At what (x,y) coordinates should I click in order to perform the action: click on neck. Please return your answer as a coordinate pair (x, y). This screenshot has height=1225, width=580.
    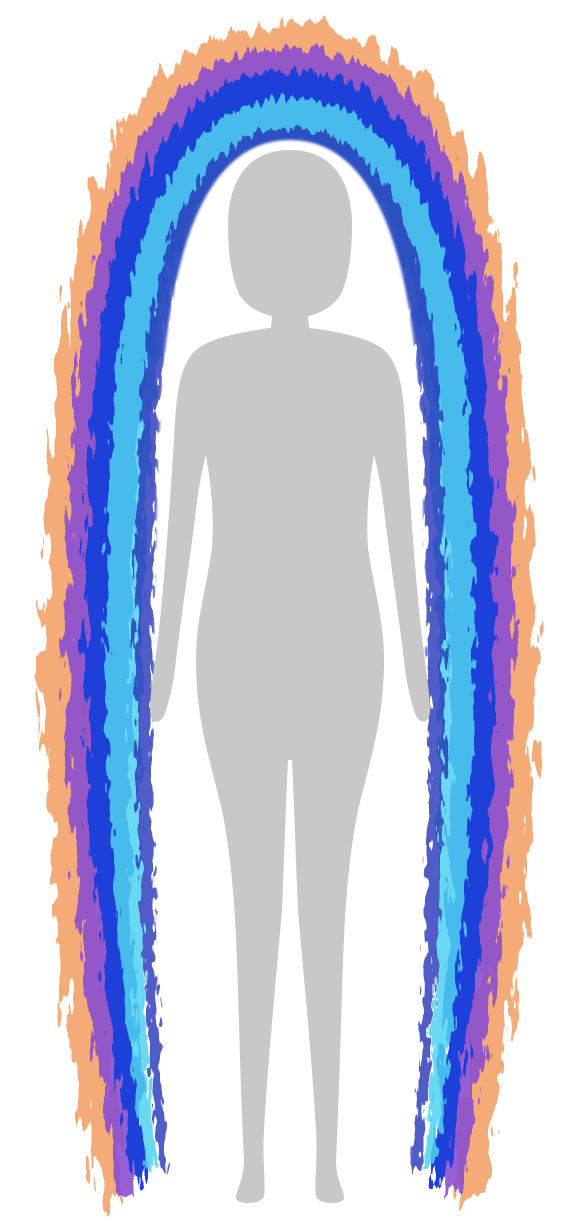
    Looking at the image, I should click on (290, 317).